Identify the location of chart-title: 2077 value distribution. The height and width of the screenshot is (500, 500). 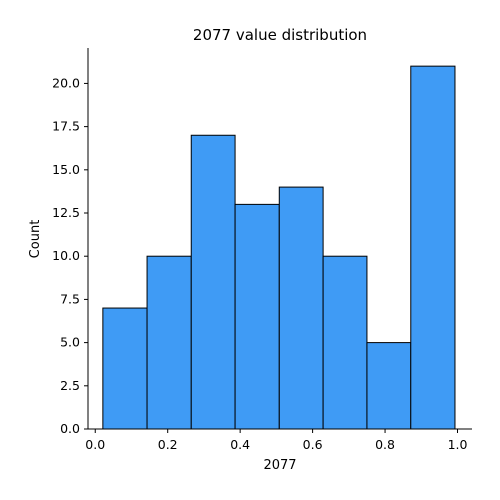
(280, 35).